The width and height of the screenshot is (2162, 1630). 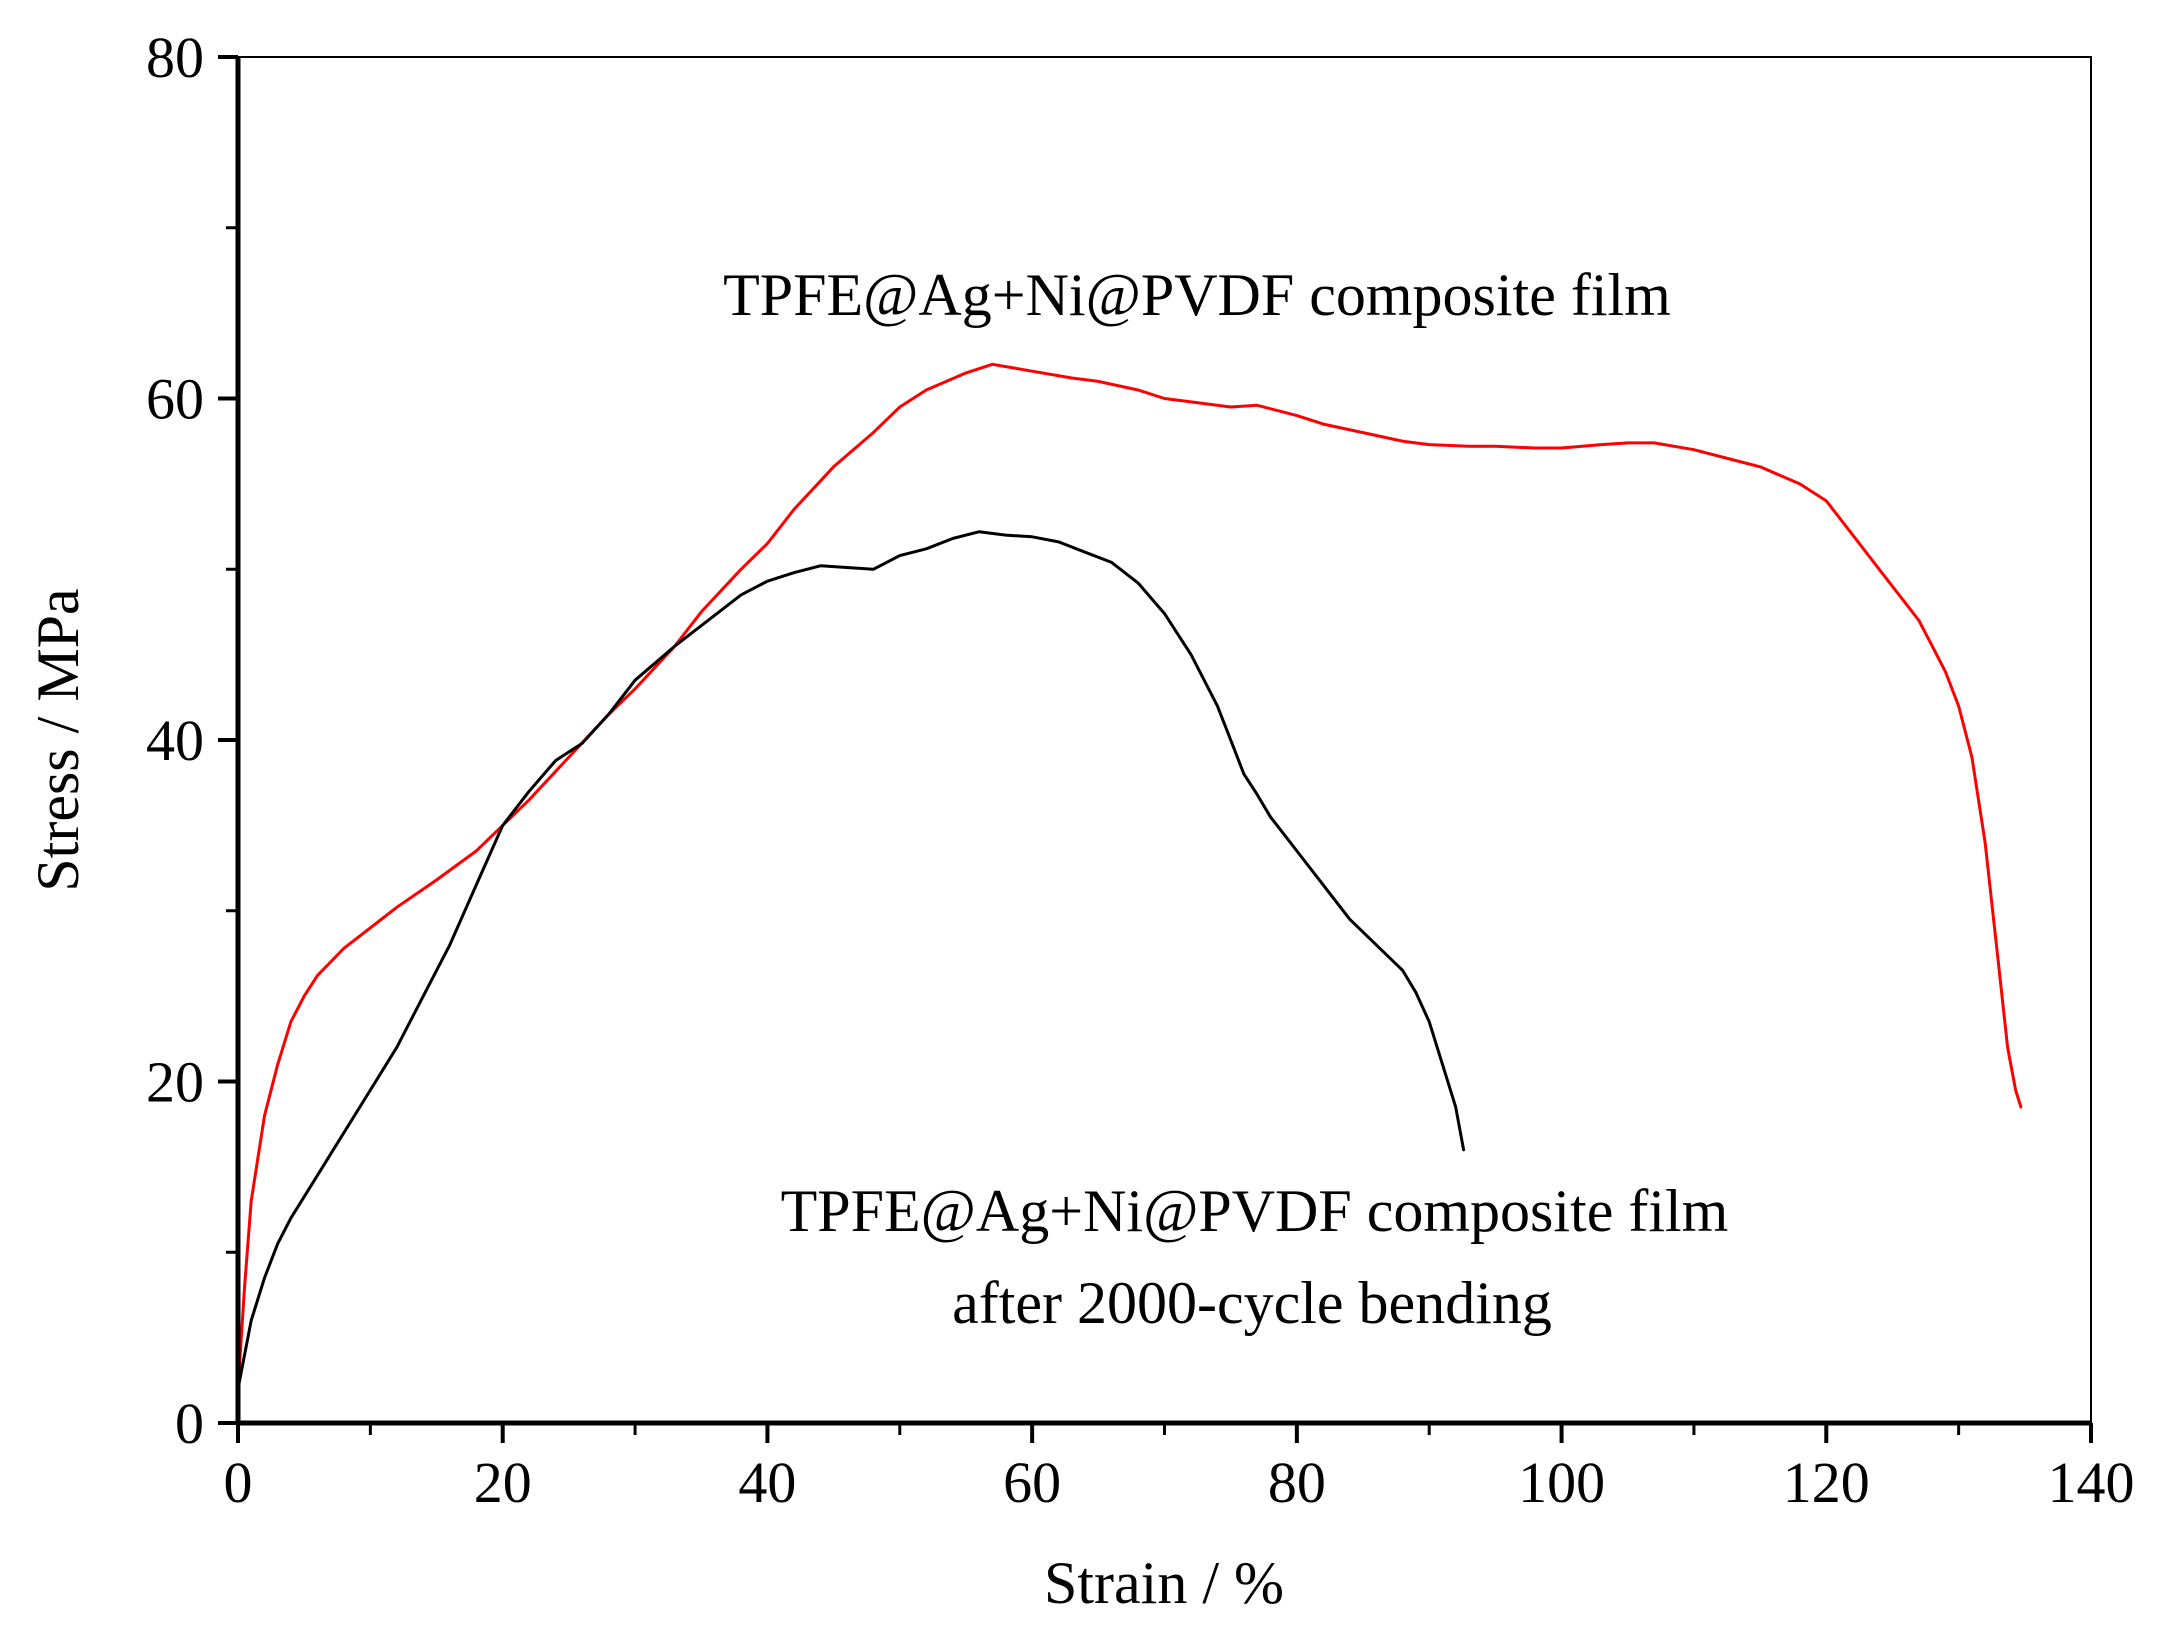 I want to click on y-tick-label-60: 60, so click(x=175, y=399).